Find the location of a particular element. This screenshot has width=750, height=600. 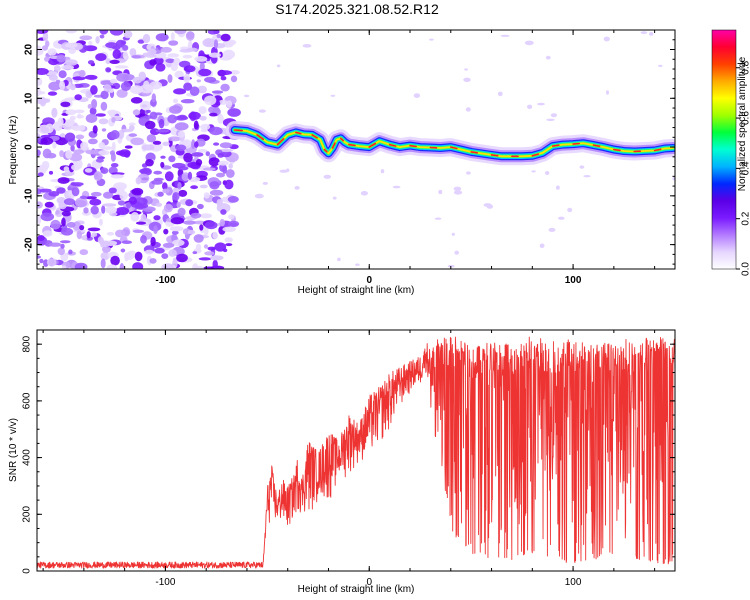

spectrogram-ytick-label: -10 is located at coordinates (29, 195).